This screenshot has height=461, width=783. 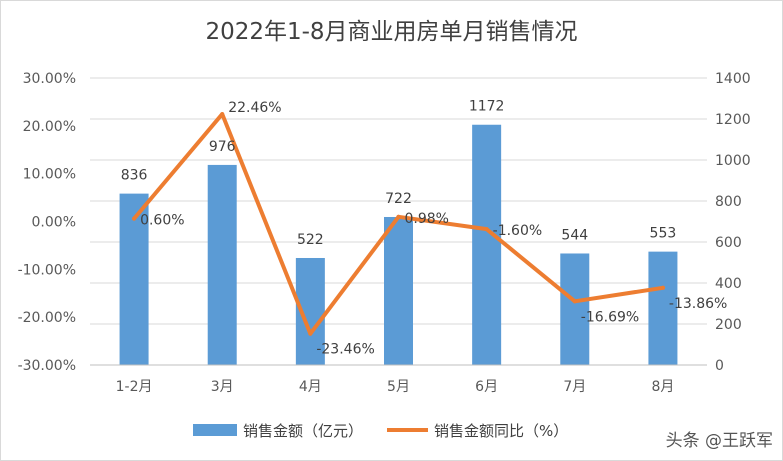 What do you see at coordinates (663, 234) in the screenshot?
I see `bar-value-label: 553` at bounding box center [663, 234].